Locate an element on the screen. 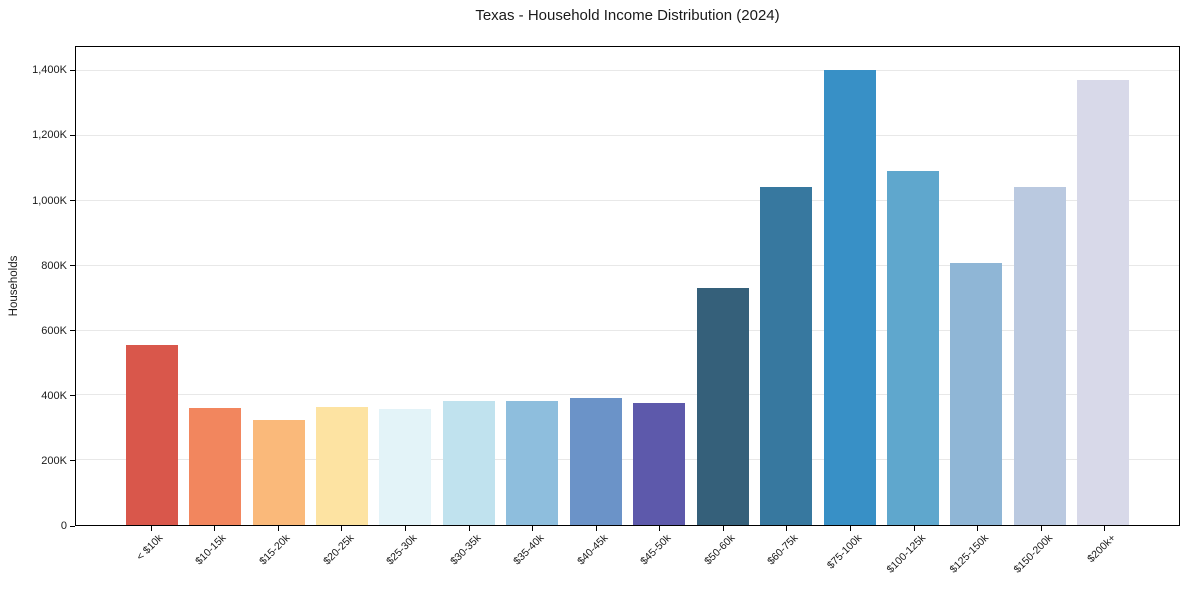 The width and height of the screenshot is (1189, 590). x-tick-label: $200k+ is located at coordinates (1102, 549).